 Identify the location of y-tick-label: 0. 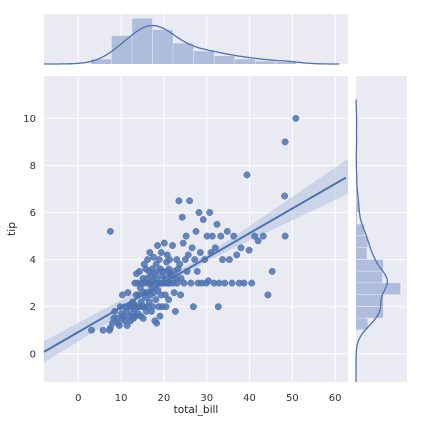
(33, 354).